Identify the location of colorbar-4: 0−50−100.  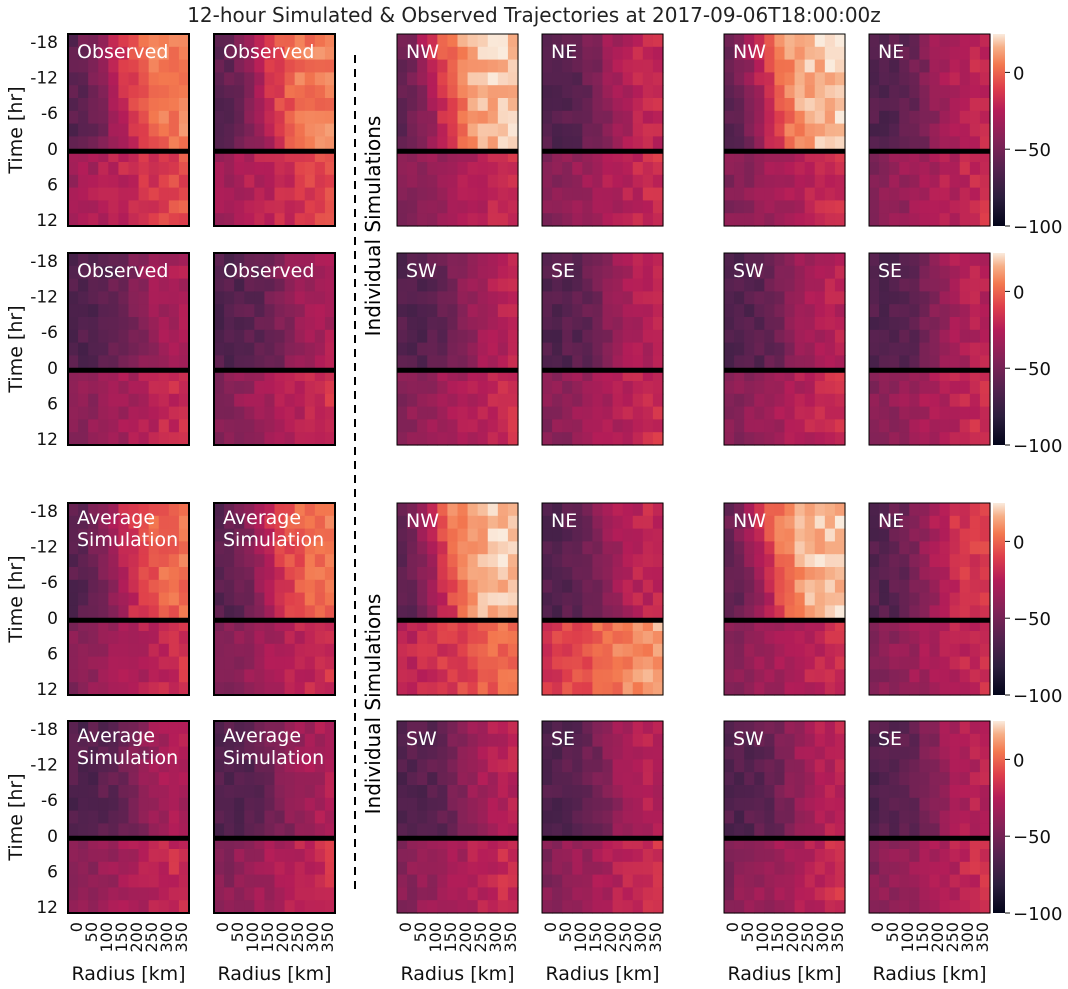
(1027, 823).